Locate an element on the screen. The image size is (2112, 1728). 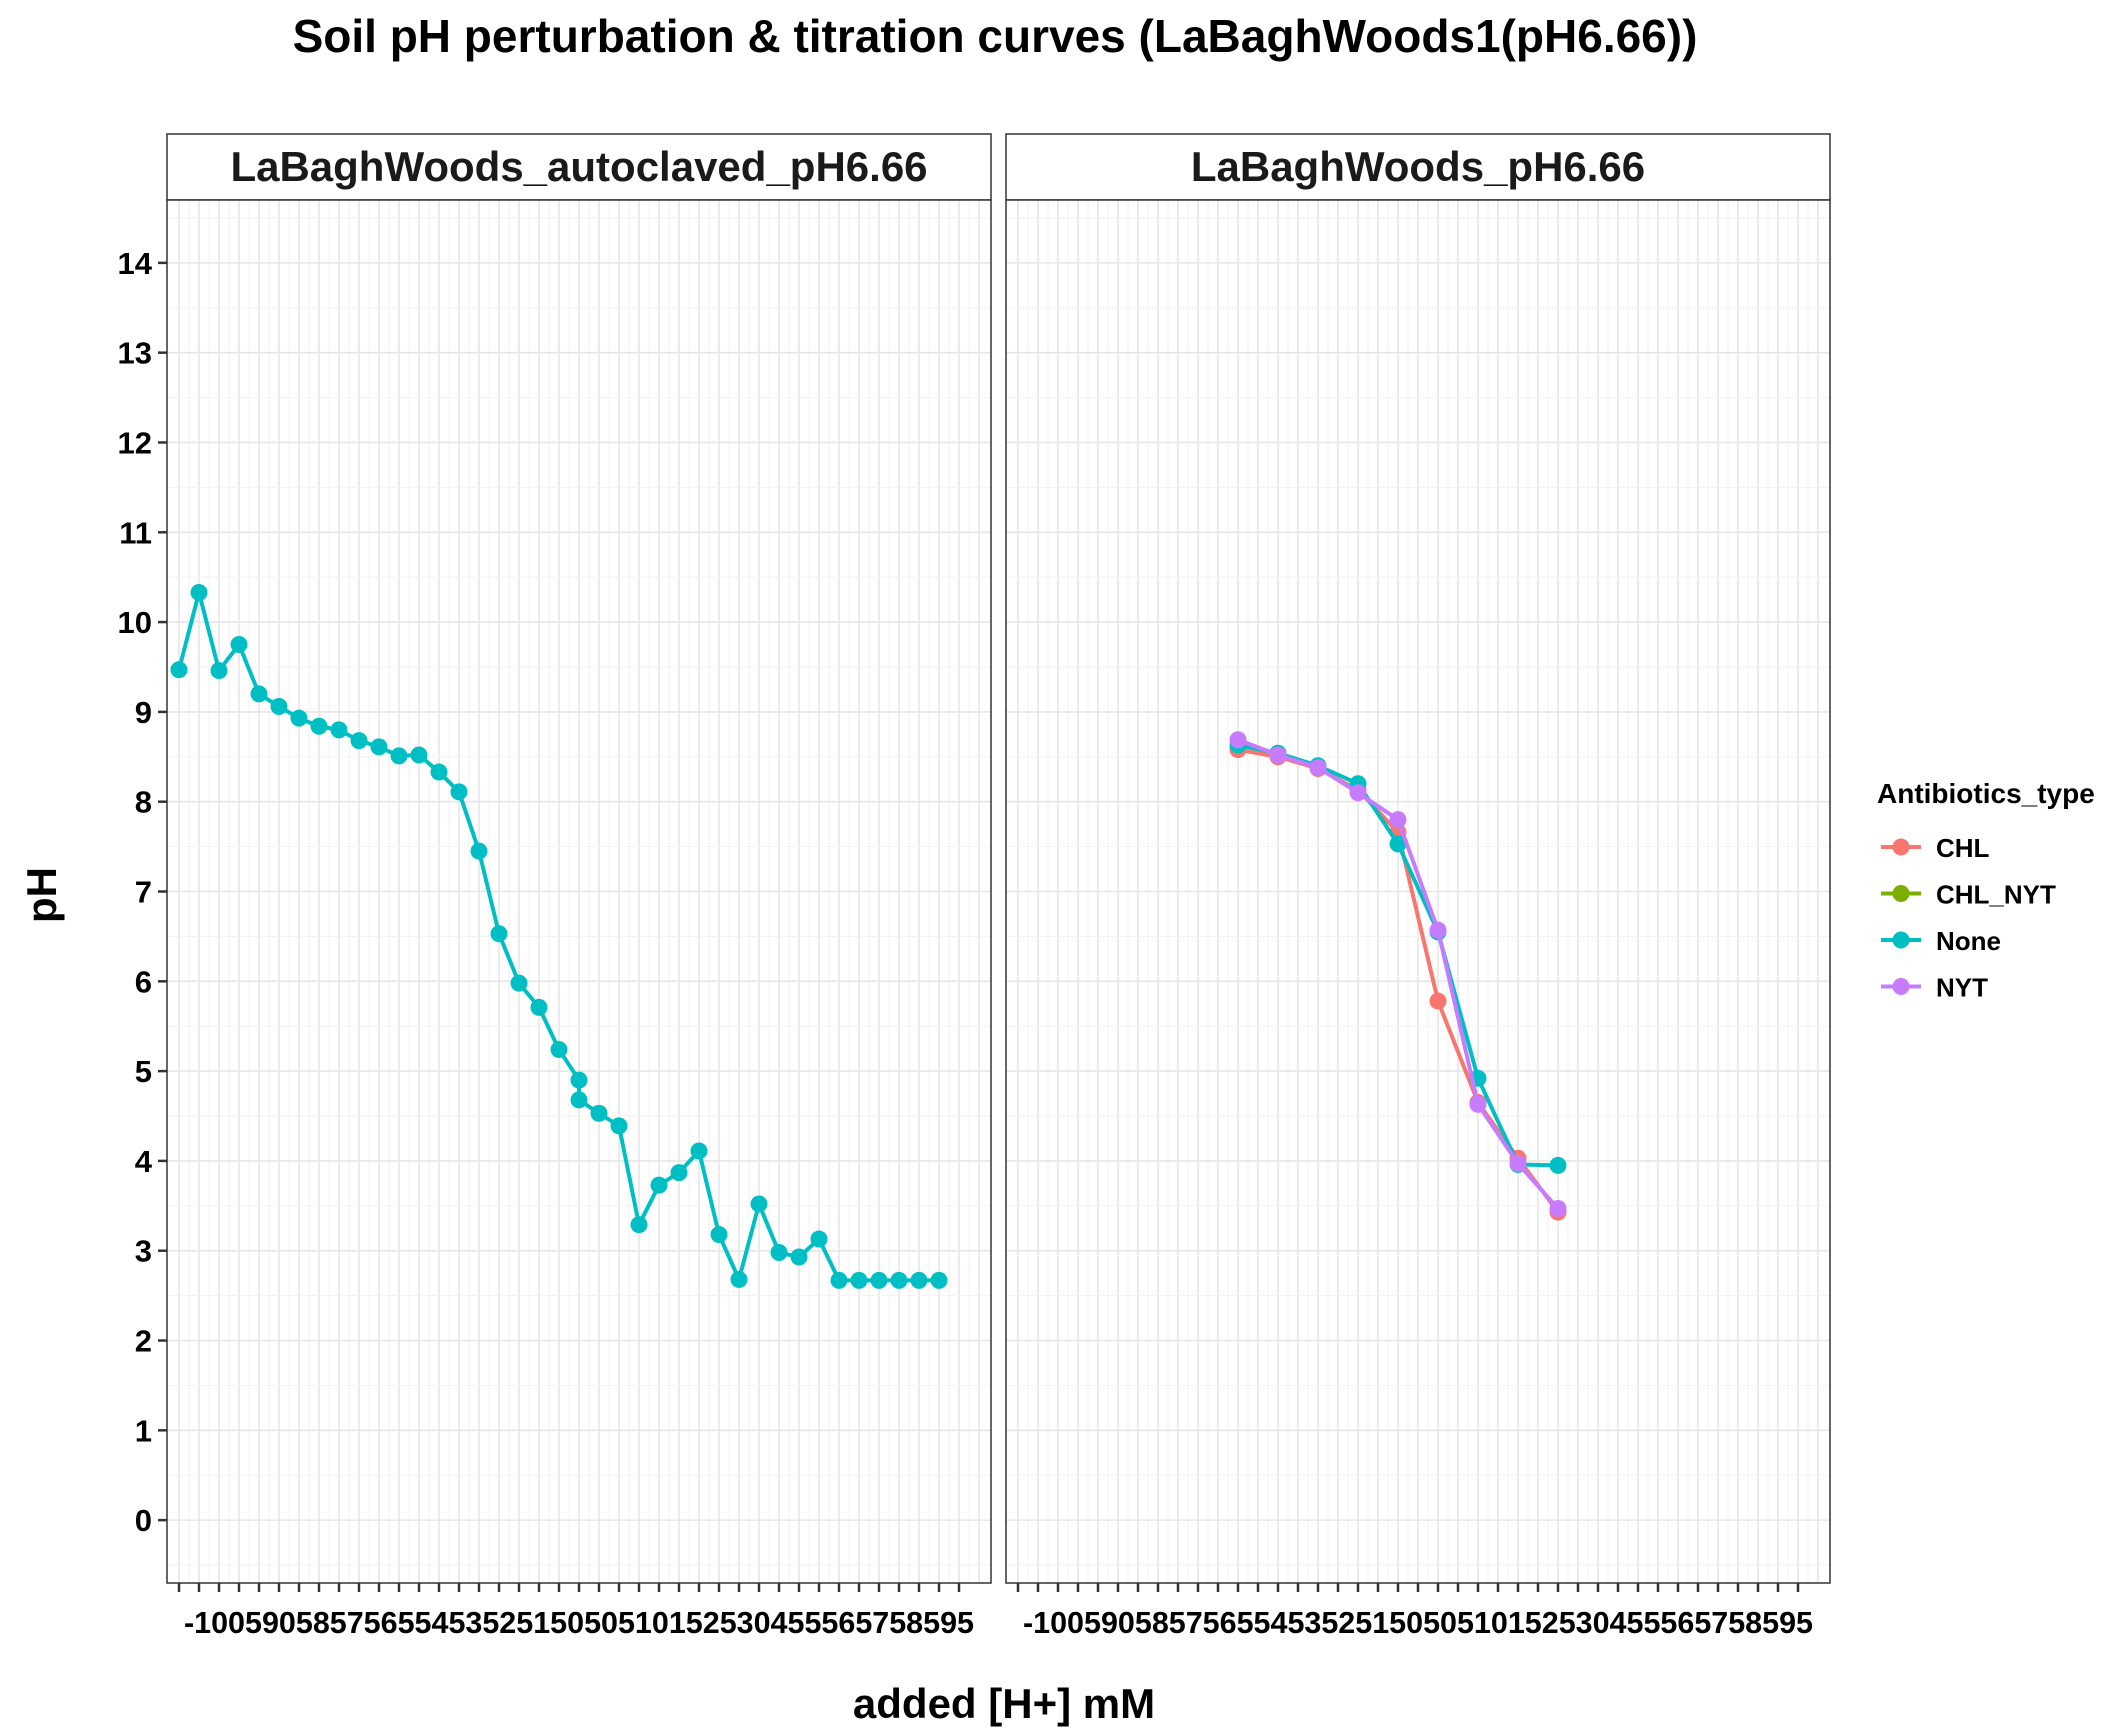
strip-label: LaBaghWoods_autoclaved_pH6.66 is located at coordinates (578, 166).